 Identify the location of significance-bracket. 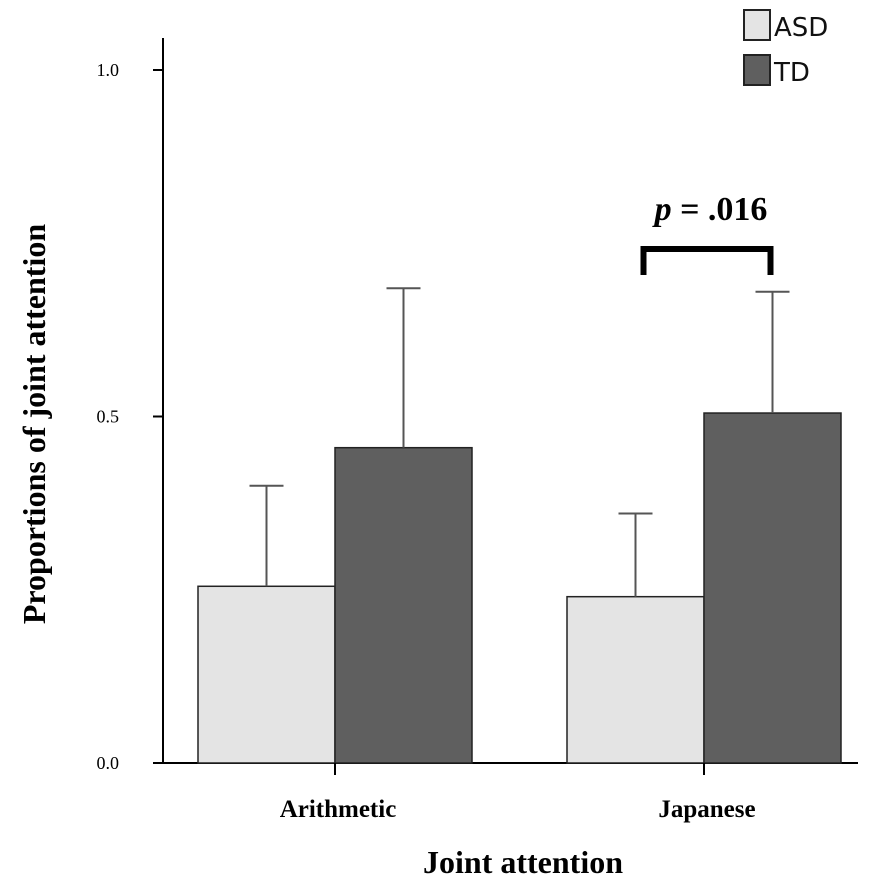
(707, 260).